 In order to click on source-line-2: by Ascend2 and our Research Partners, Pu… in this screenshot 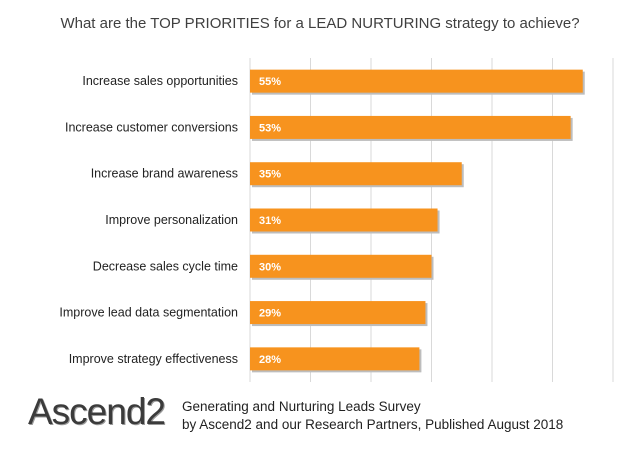, I will do `click(373, 424)`.